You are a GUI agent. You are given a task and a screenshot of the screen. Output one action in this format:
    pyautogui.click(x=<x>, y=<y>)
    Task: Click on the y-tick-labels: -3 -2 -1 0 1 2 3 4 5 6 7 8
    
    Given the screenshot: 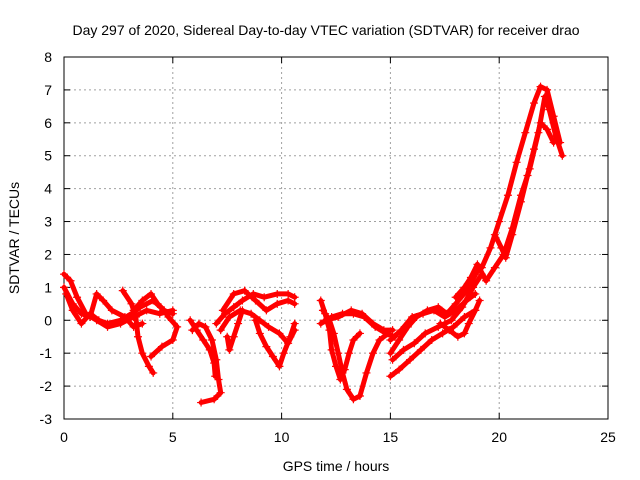 What is the action you would take?
    pyautogui.click(x=46, y=238)
    